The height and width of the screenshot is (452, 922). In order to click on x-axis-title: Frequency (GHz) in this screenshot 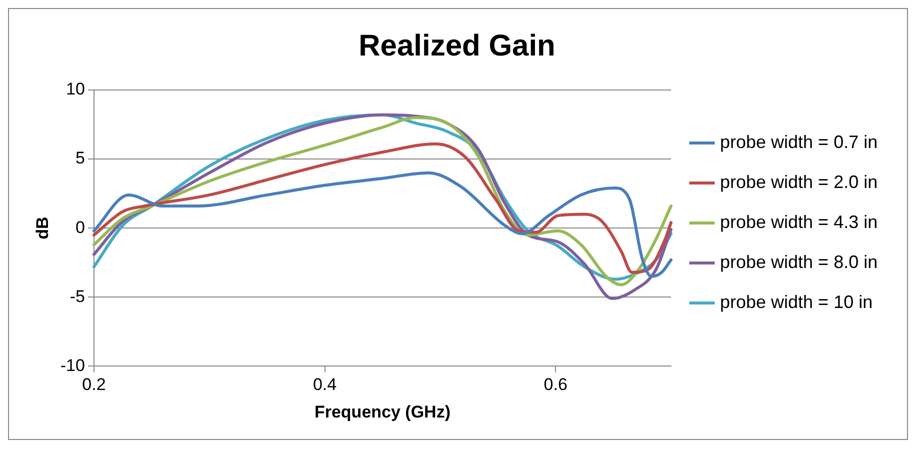, I will do `click(382, 412)`.